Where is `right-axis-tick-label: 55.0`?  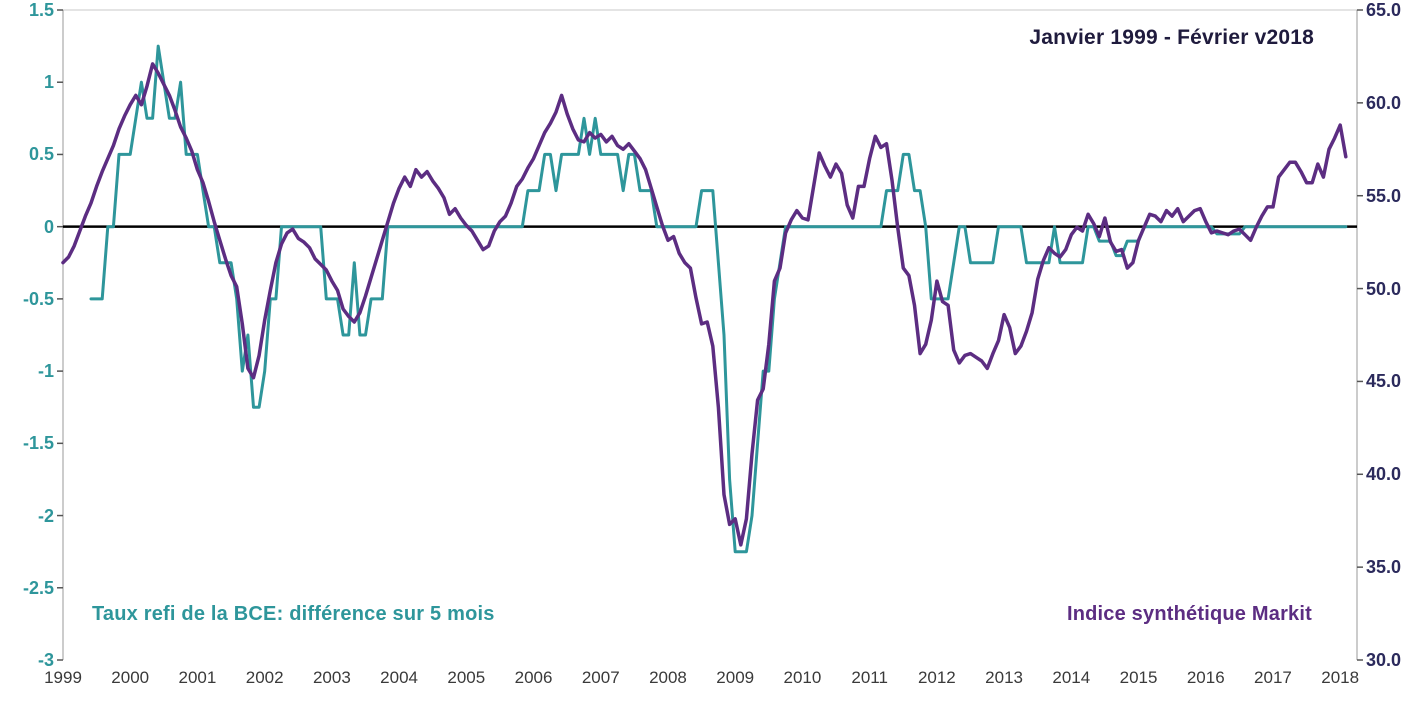 right-axis-tick-label: 55.0 is located at coordinates (1384, 195).